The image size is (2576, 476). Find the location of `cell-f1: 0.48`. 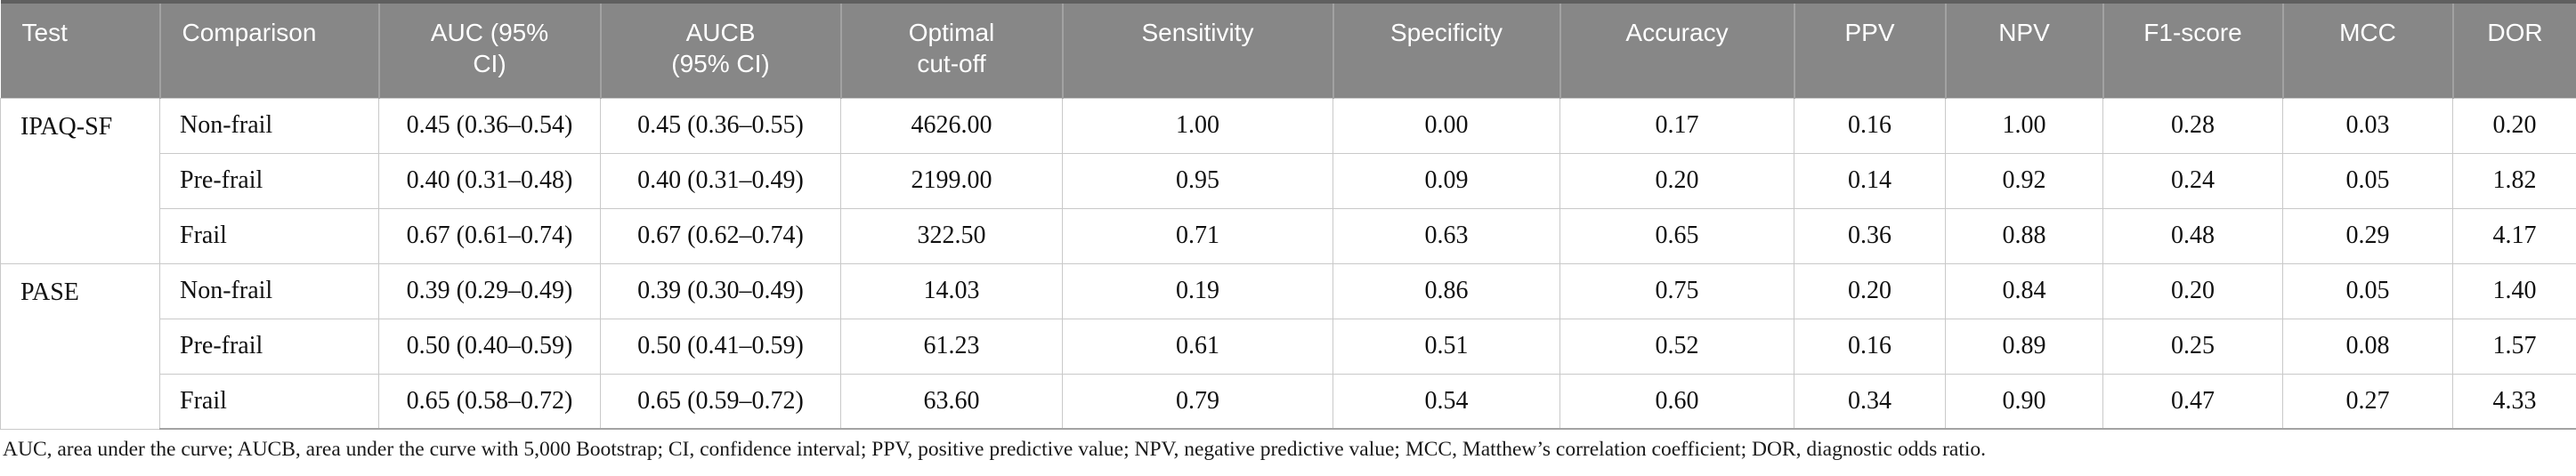

cell-f1: 0.48 is located at coordinates (2193, 236).